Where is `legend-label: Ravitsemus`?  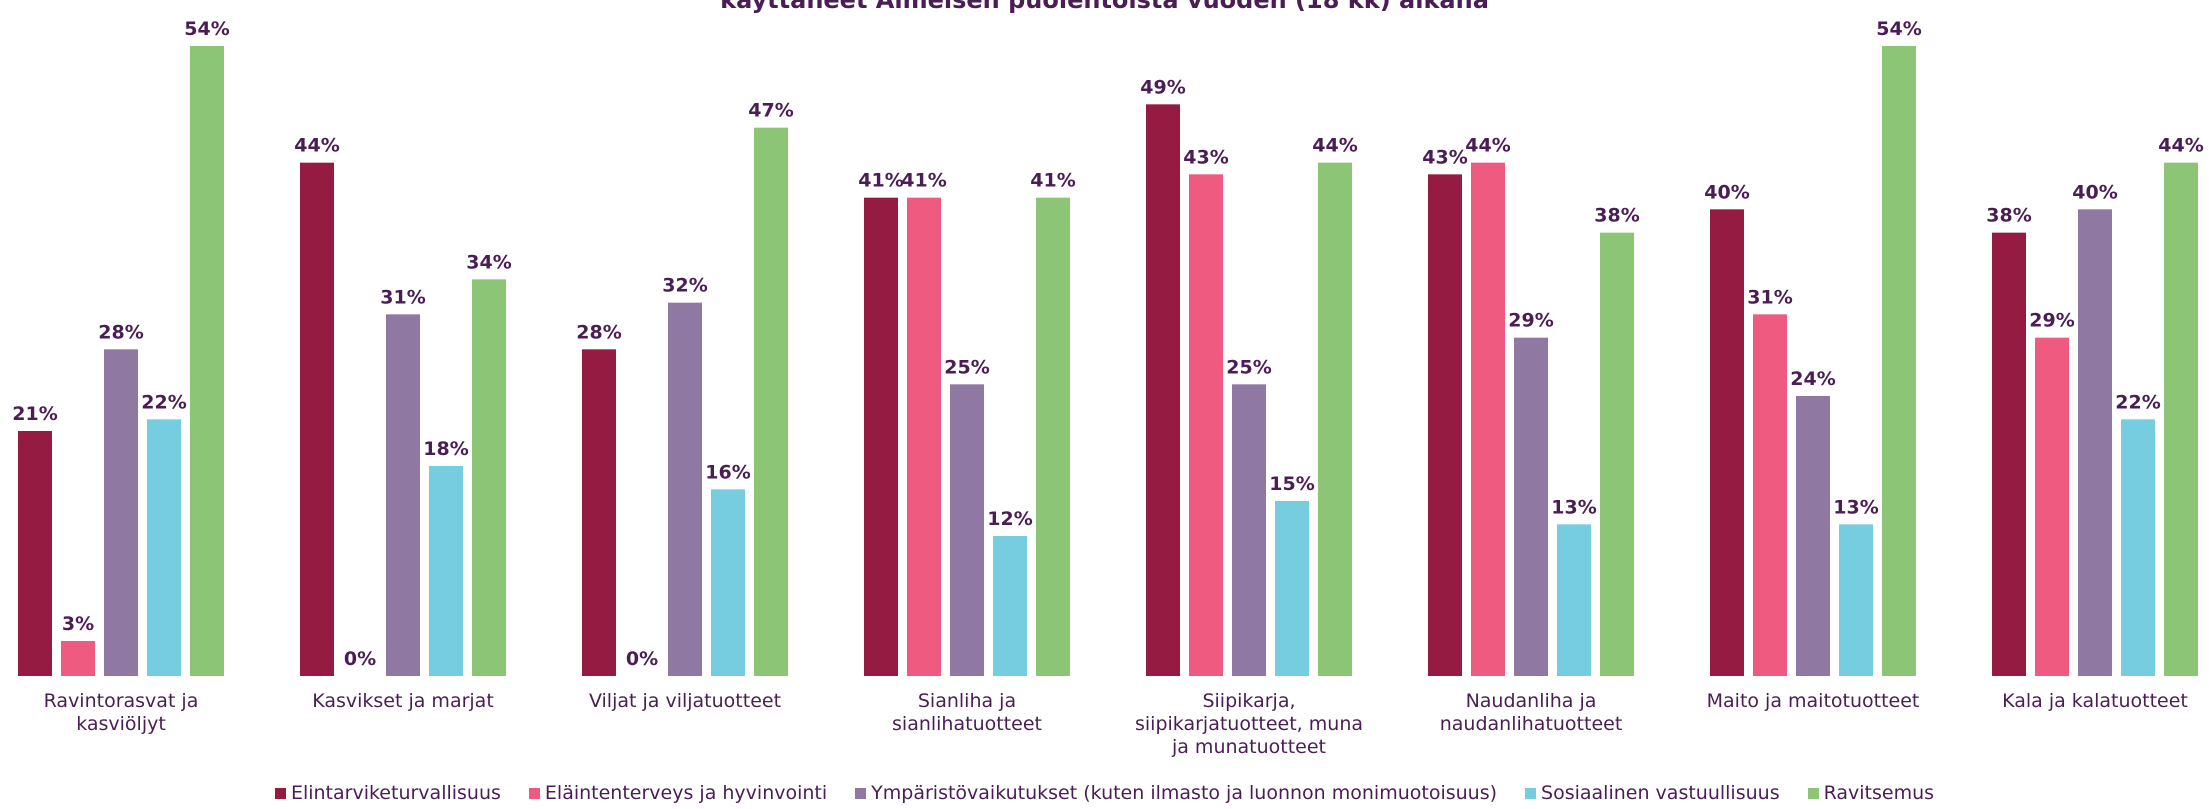
legend-label: Ravitsemus is located at coordinates (1879, 793).